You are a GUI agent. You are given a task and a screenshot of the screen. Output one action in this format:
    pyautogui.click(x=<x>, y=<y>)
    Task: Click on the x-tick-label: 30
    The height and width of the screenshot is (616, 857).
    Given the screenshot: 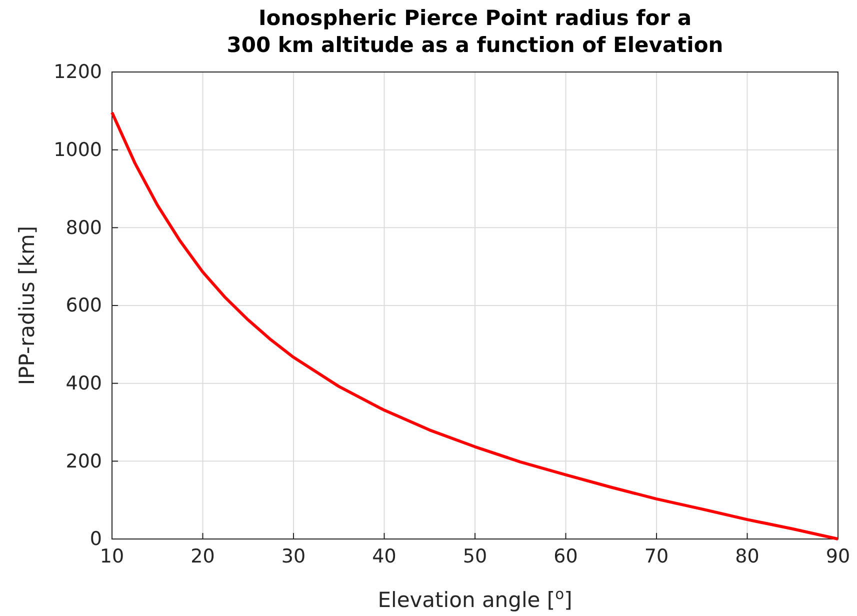 What is the action you would take?
    pyautogui.click(x=293, y=556)
    